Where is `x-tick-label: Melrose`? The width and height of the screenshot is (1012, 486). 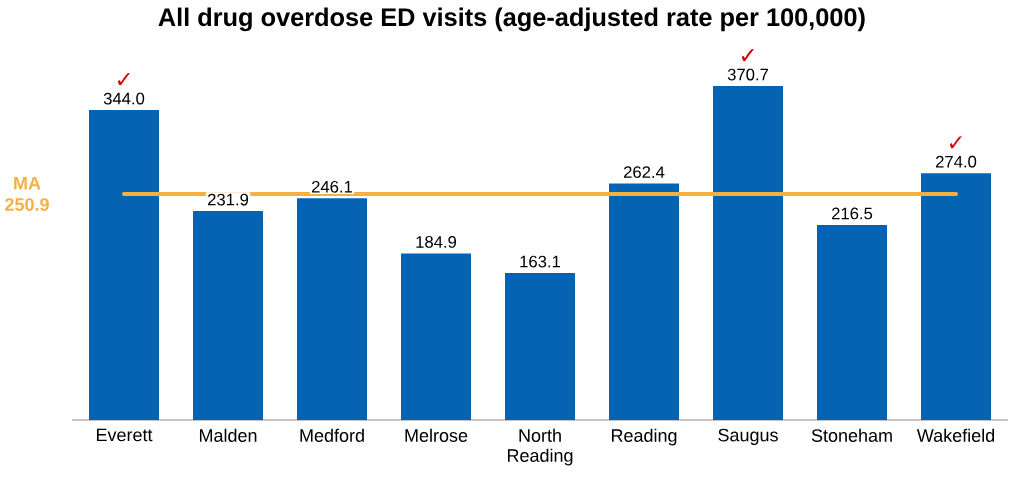 x-tick-label: Melrose is located at coordinates (436, 435).